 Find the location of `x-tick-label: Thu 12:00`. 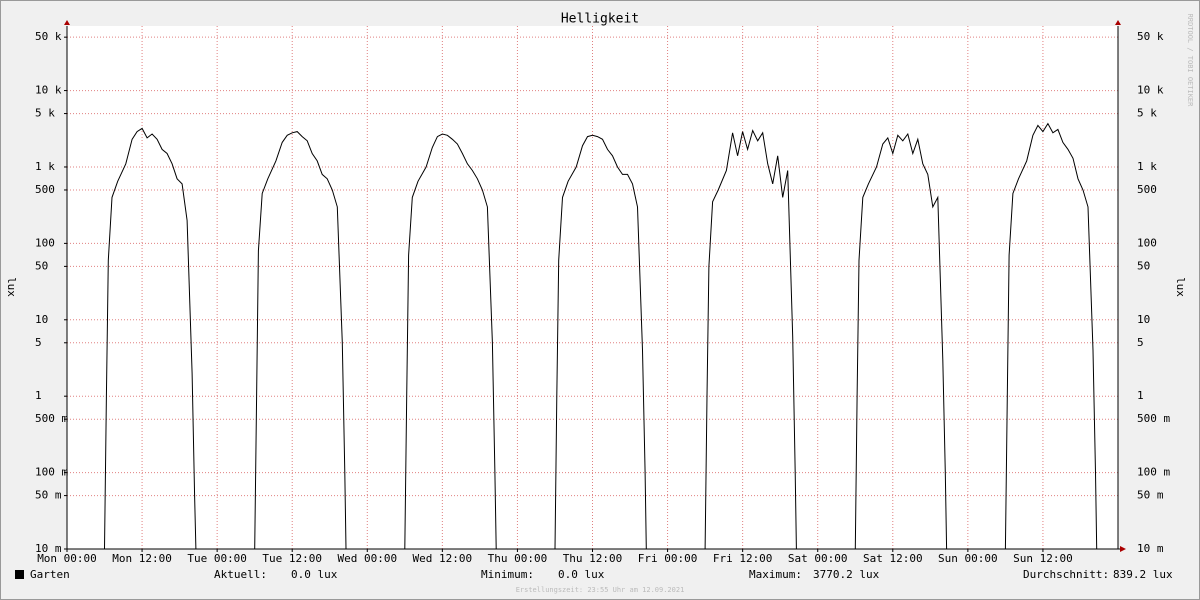

x-tick-label: Thu 12:00 is located at coordinates (593, 558).